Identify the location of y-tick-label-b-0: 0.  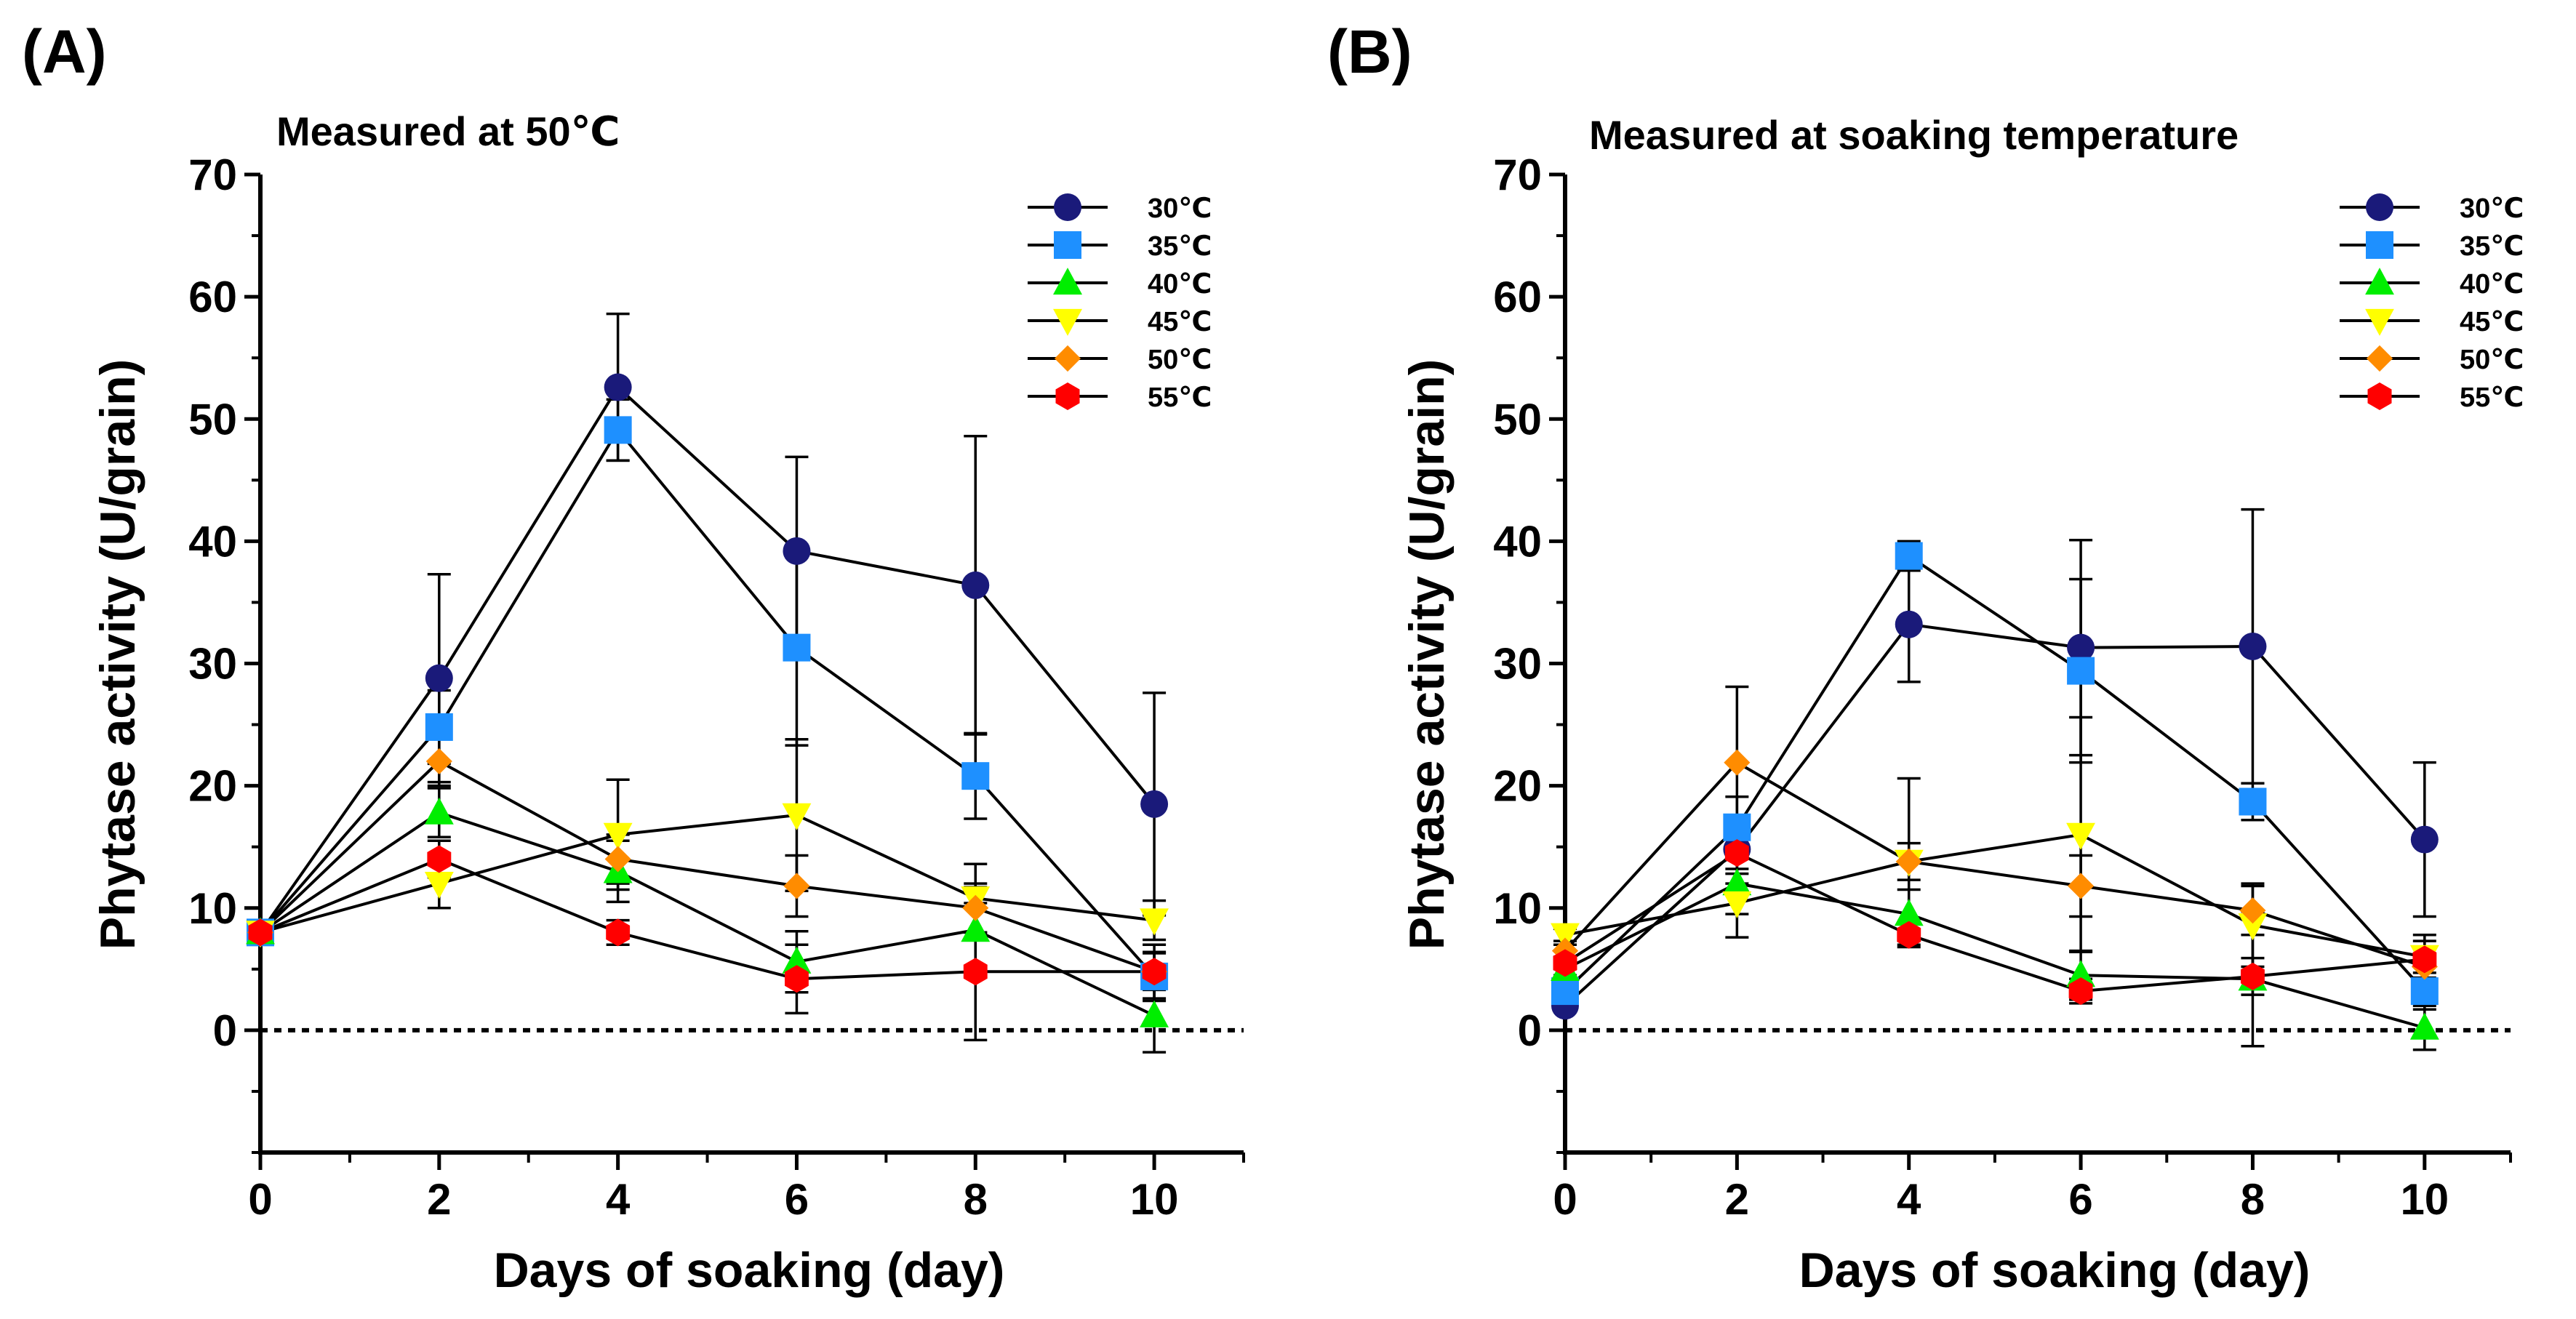
(1530, 1030).